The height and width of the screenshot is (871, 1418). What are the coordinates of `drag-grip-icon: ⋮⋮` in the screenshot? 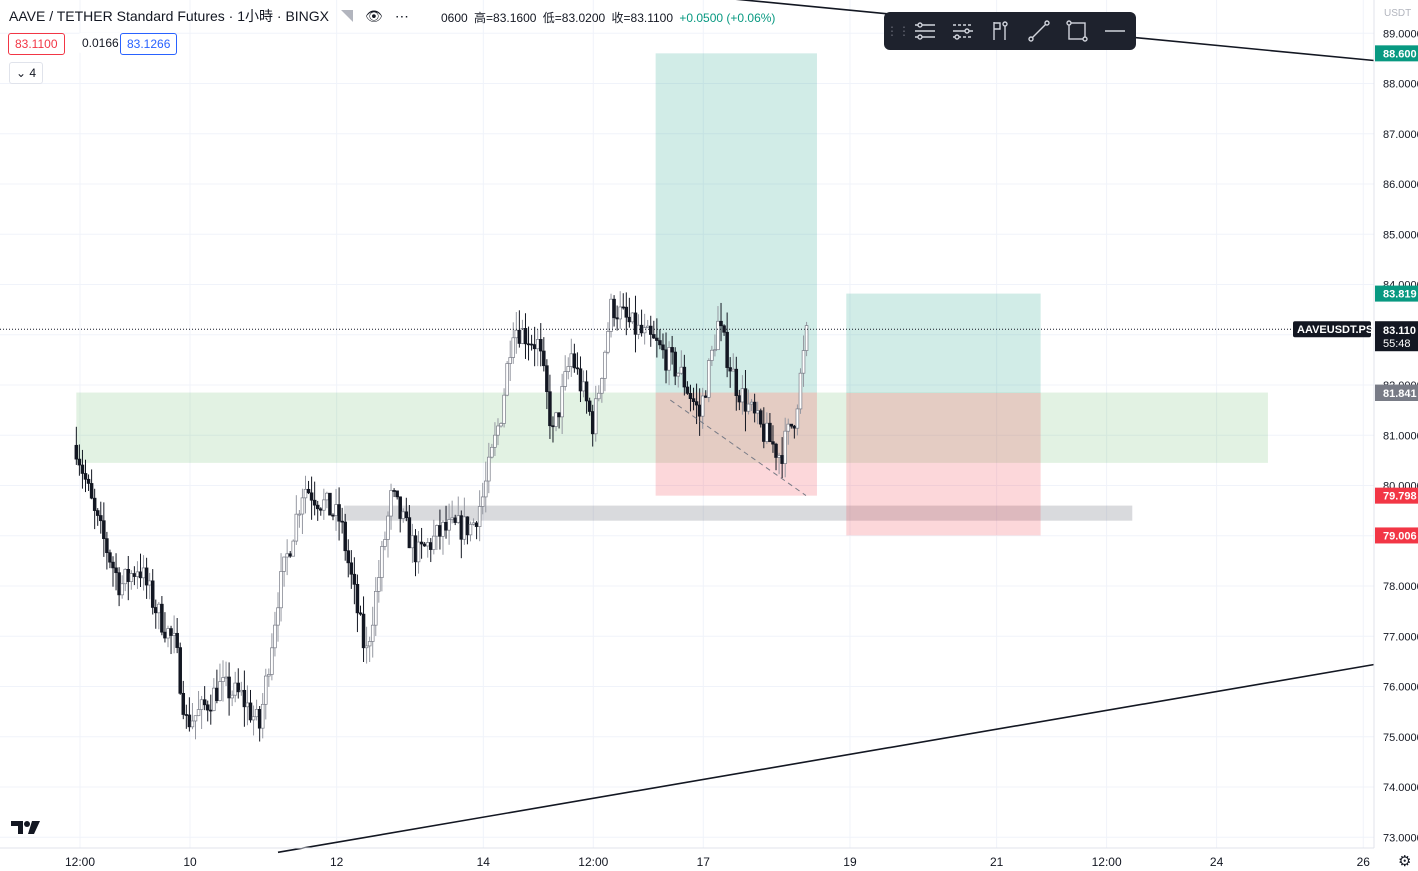 It's located at (898, 31).